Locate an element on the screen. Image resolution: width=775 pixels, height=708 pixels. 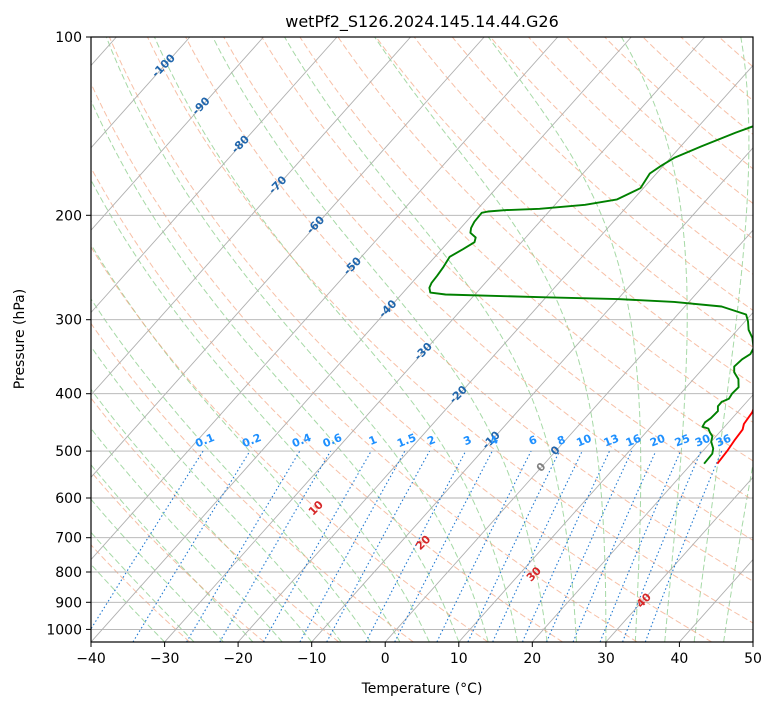
mixing-ratio-label: 13 is located at coordinates (611, 441).